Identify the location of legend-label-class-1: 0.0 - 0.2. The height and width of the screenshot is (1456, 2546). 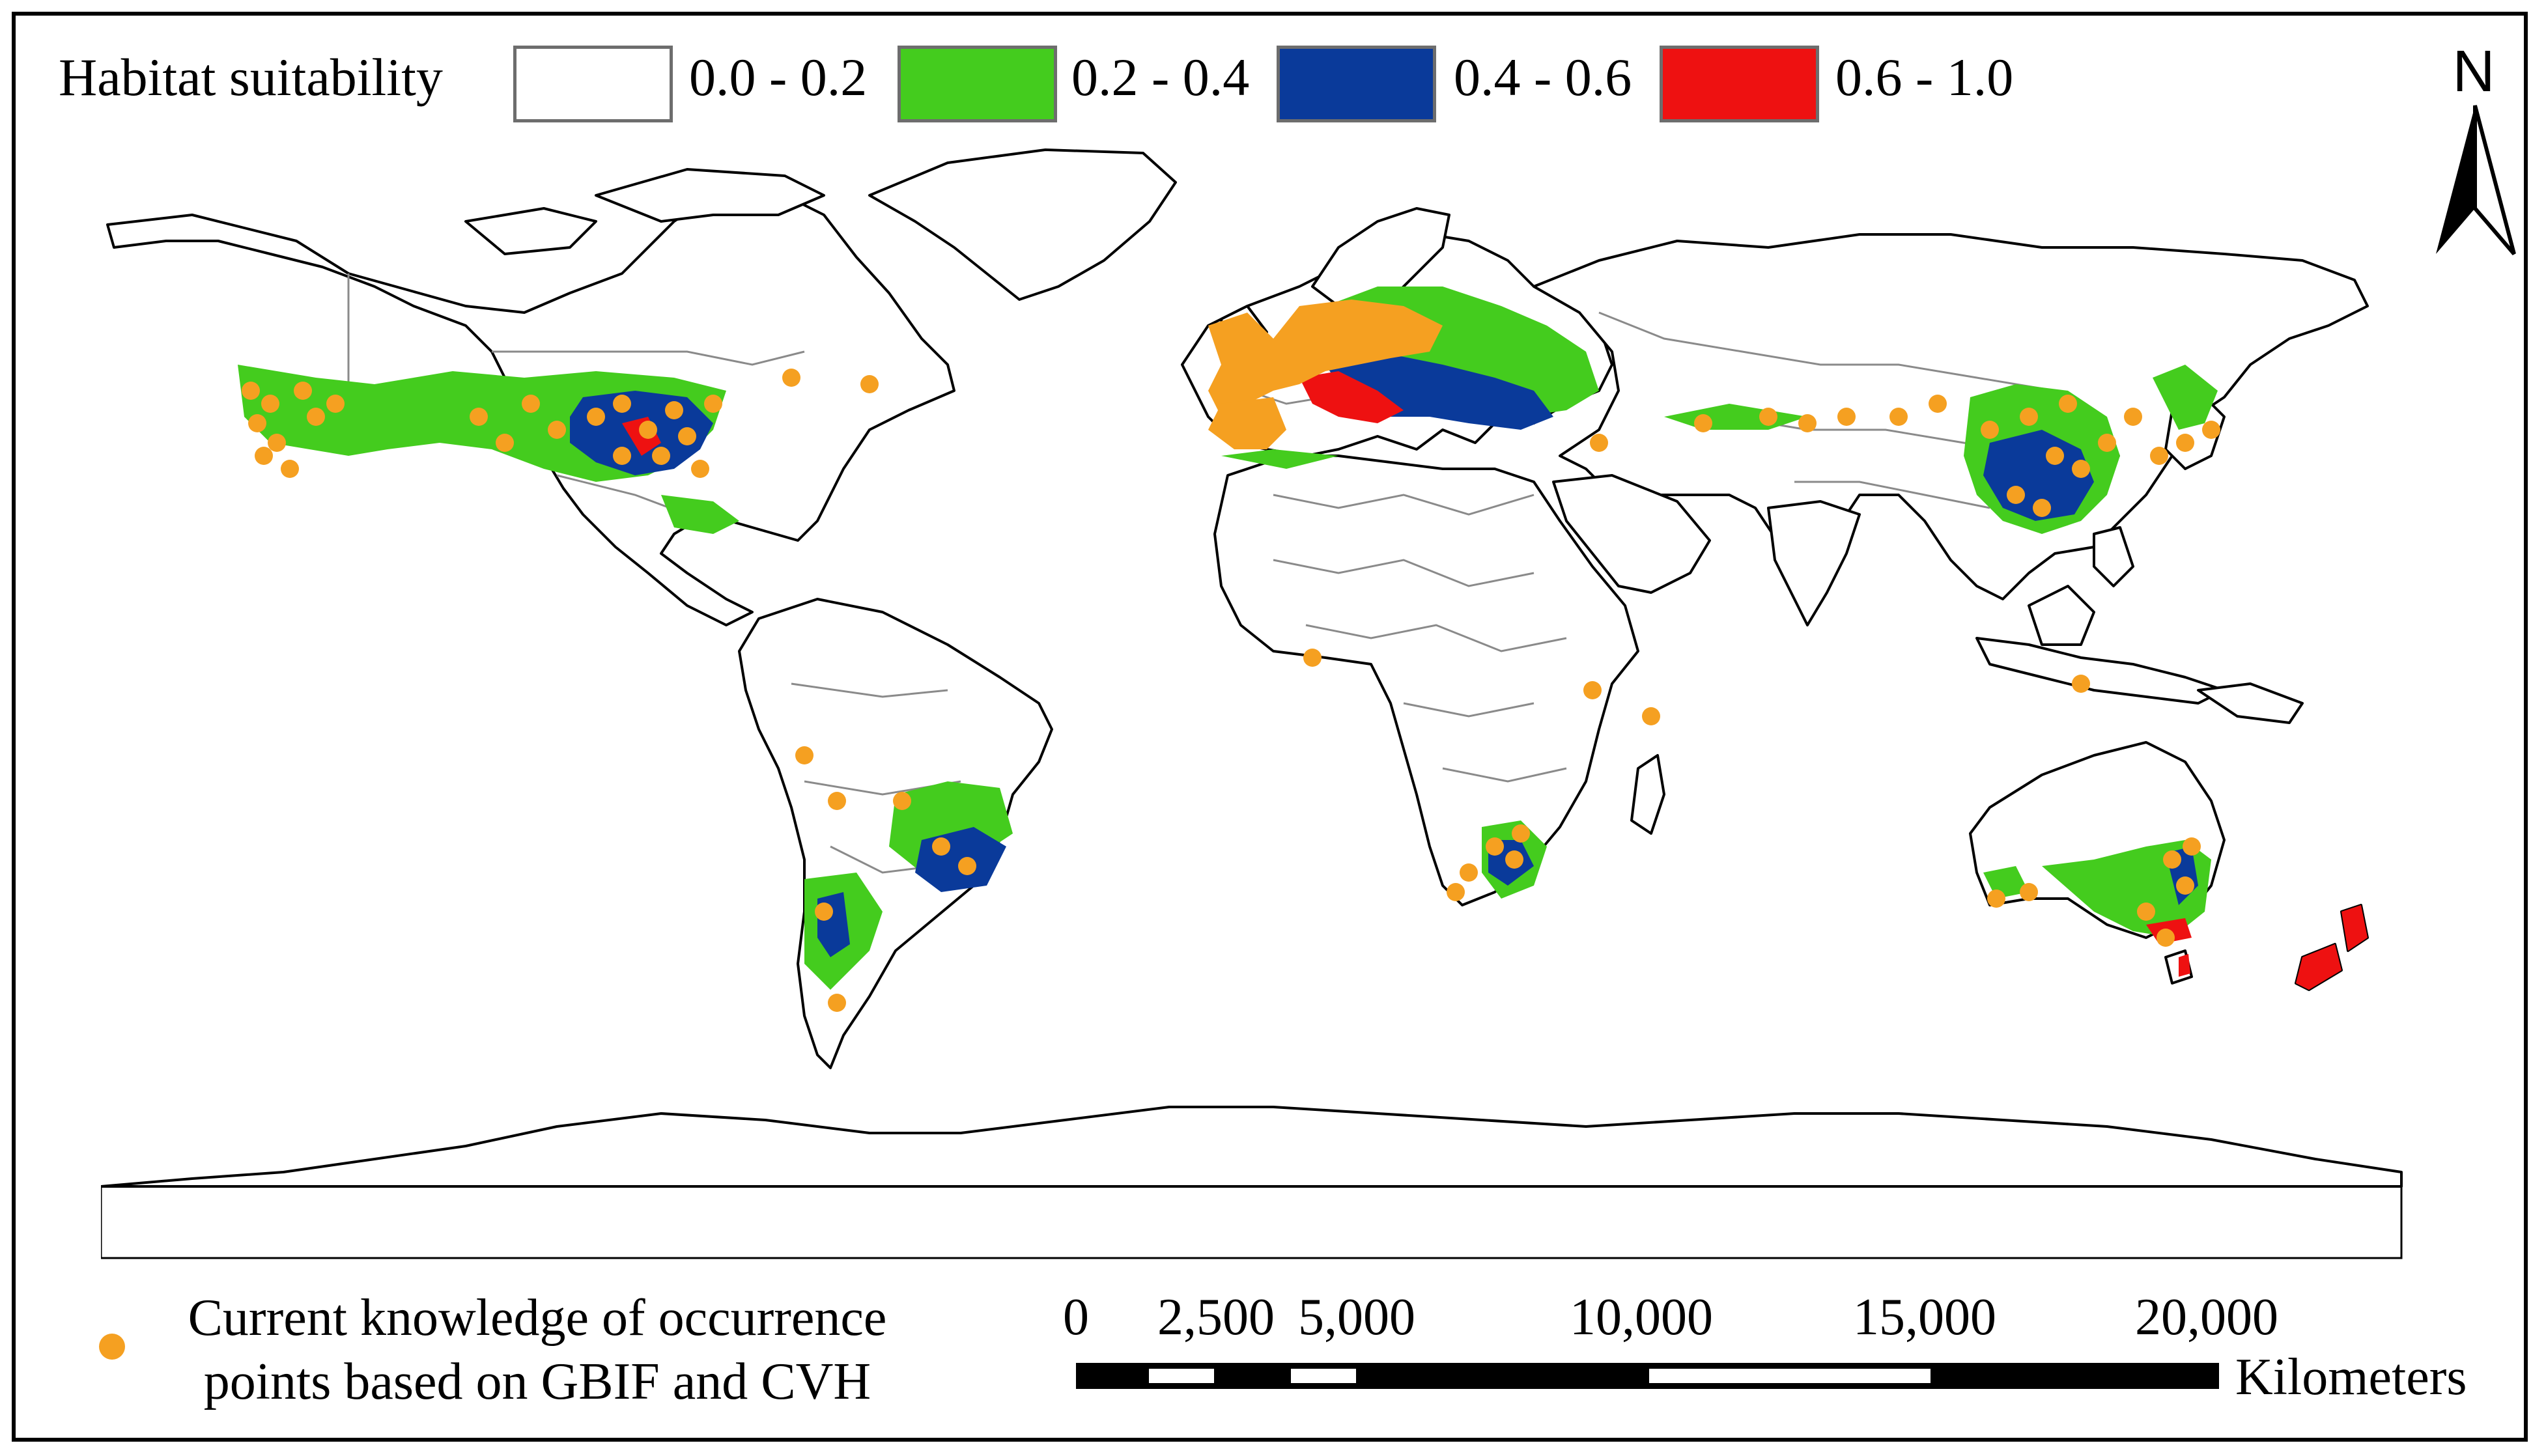
(778, 78).